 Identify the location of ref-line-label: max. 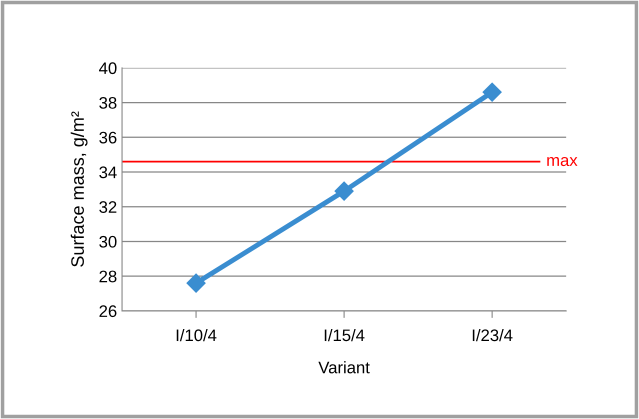
(562, 161).